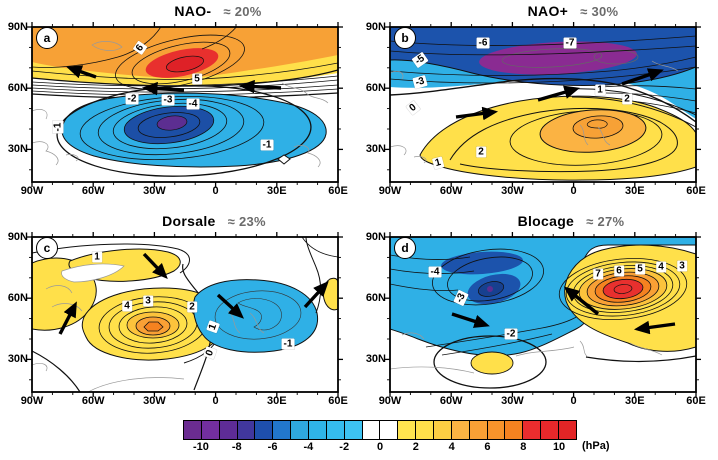 This screenshot has height=460, width=718. What do you see at coordinates (153, 326) in the screenshot?
I see `ridge-core-center` at bounding box center [153, 326].